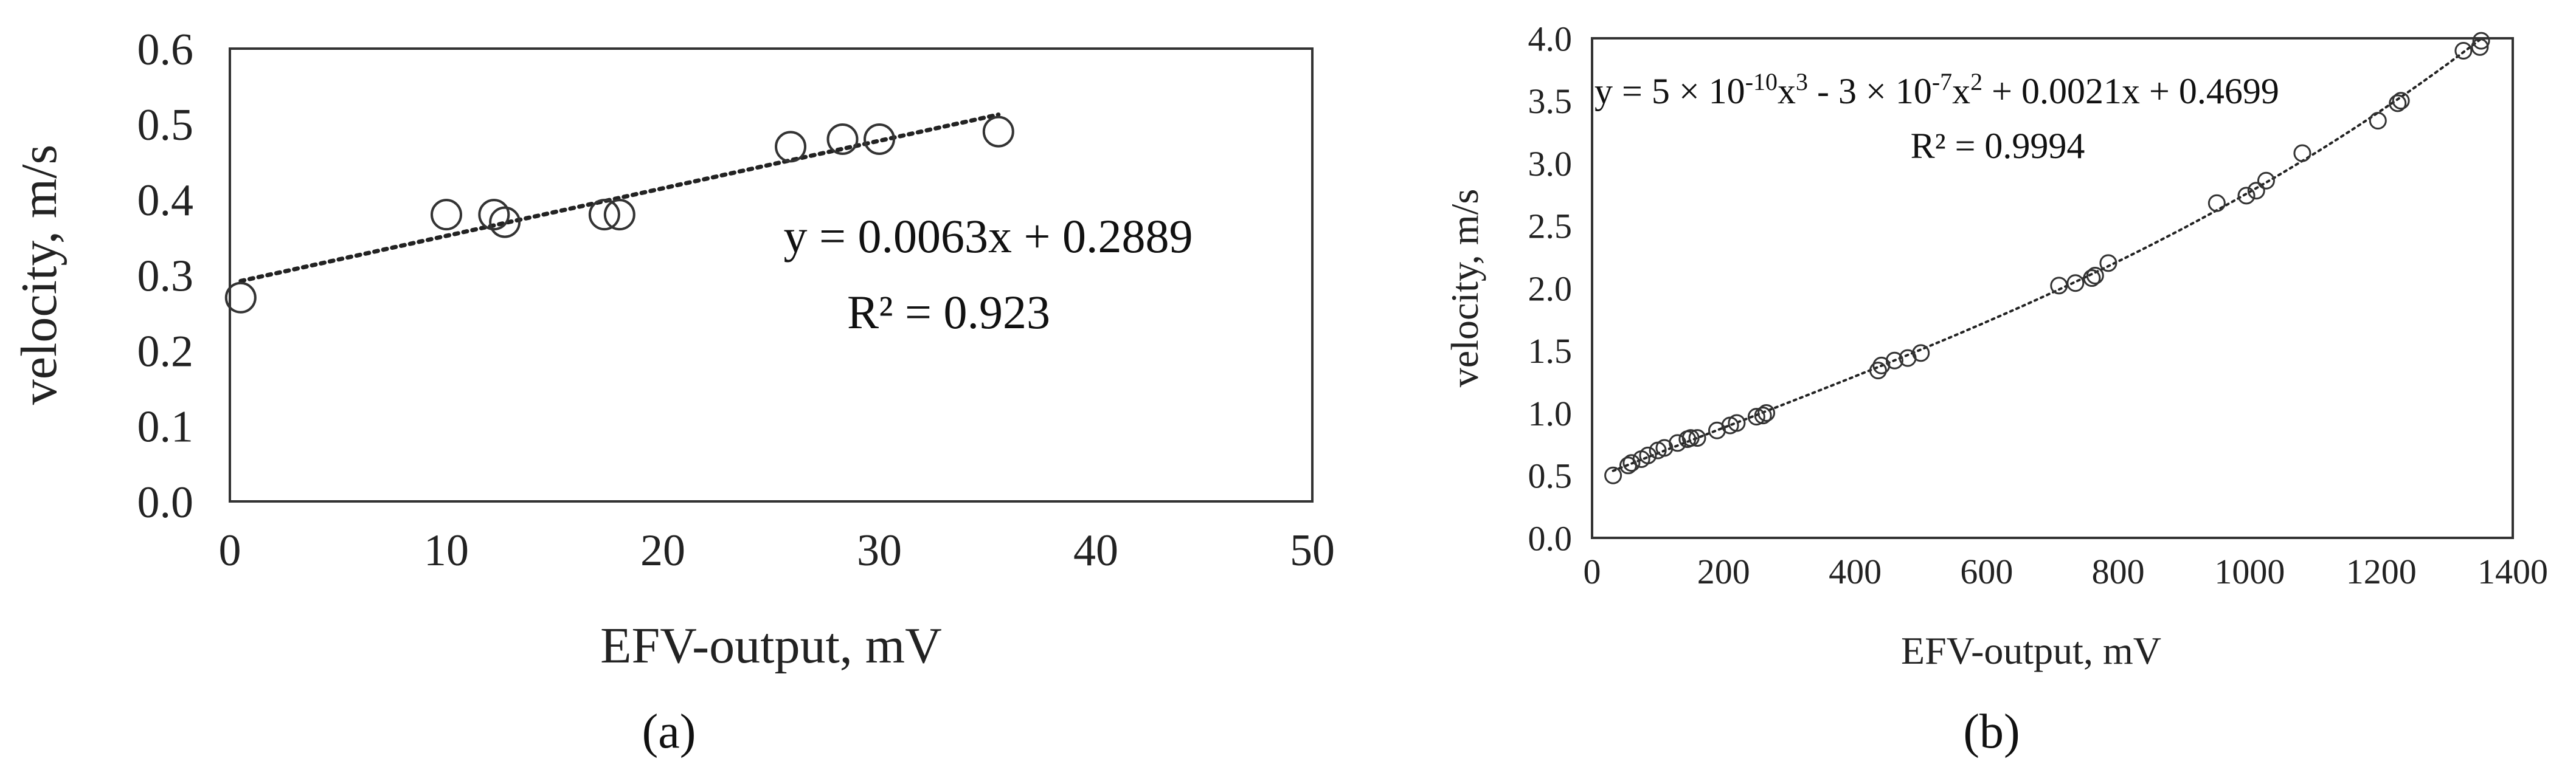  What do you see at coordinates (1976, 81) in the screenshot?
I see `equation-superscript: 2` at bounding box center [1976, 81].